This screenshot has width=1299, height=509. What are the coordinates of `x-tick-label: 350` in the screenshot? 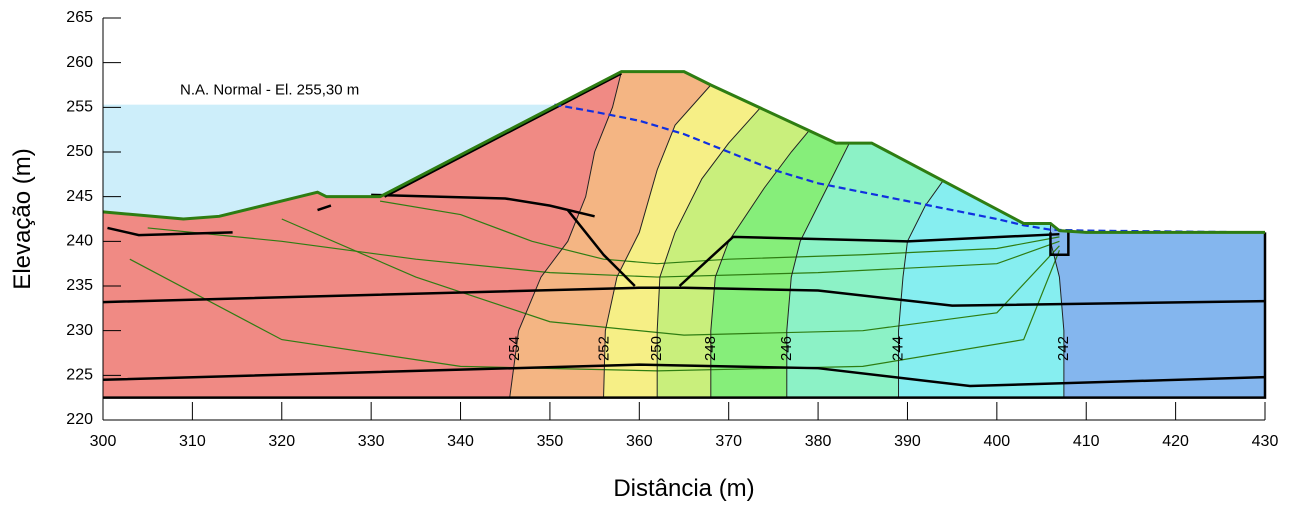 It's located at (550, 441).